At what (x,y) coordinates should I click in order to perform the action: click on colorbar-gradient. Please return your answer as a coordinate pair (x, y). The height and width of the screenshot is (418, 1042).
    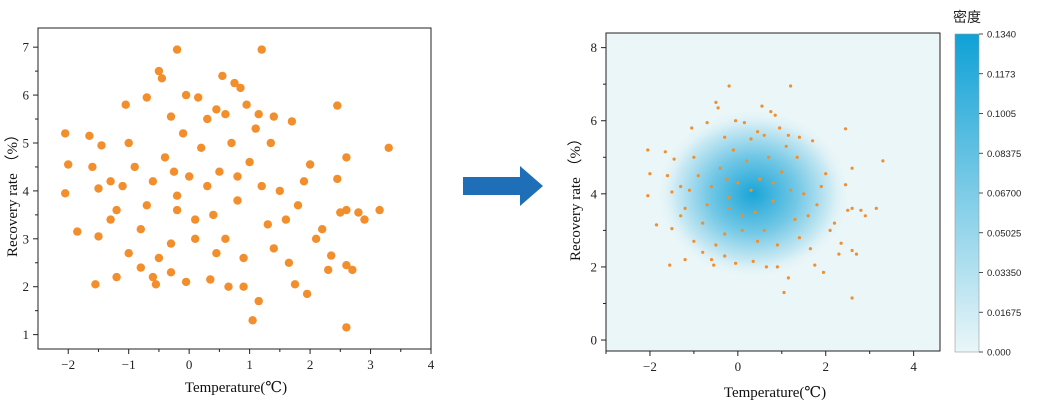
    Looking at the image, I should click on (967, 193).